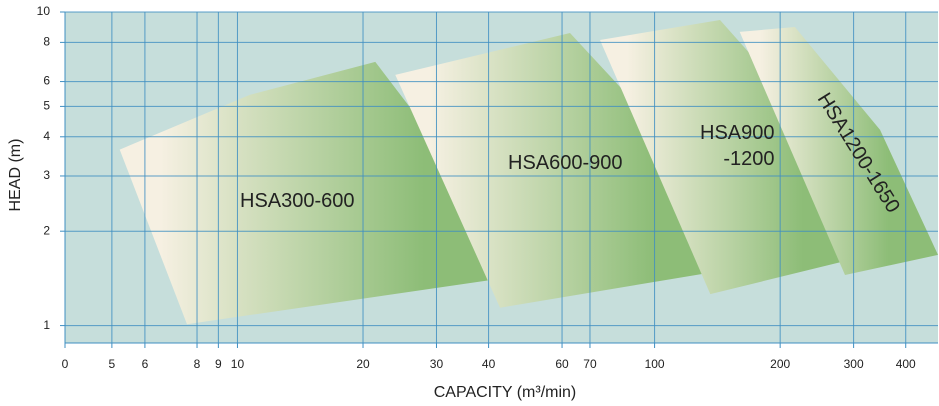  I want to click on y-axis-title: HEAD (m), so click(15, 175).